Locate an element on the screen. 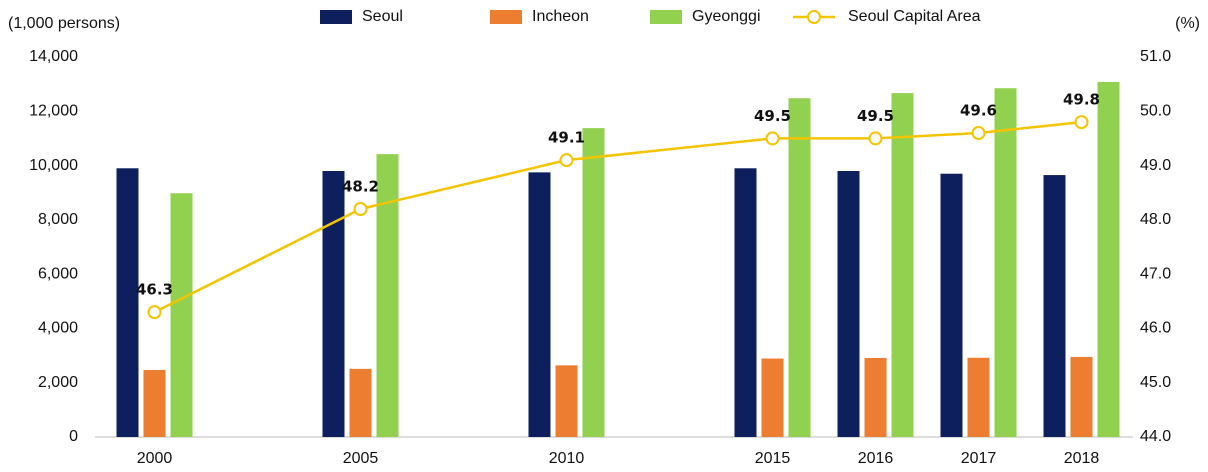 The image size is (1208, 472). y-tick-label: 10,000 is located at coordinates (53, 165).